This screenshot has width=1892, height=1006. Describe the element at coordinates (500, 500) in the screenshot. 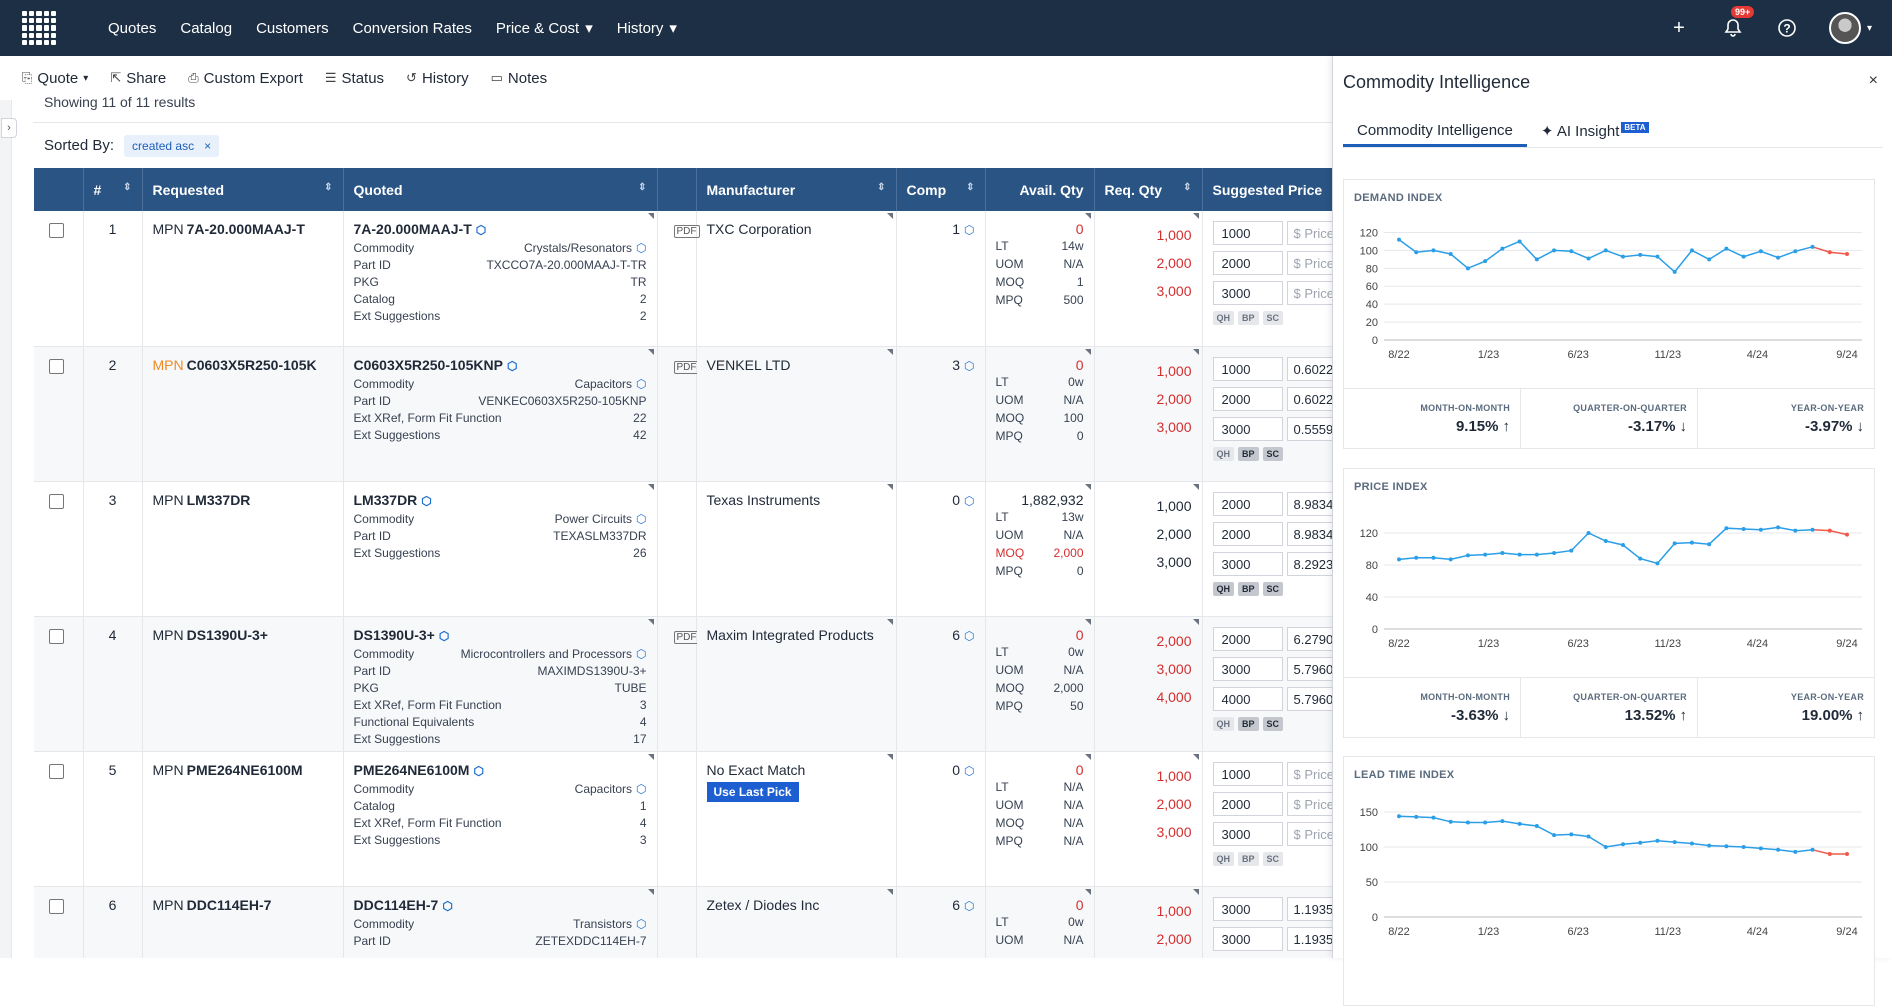

I see `quoted-mpn: LM337DR ⬡` at that location.